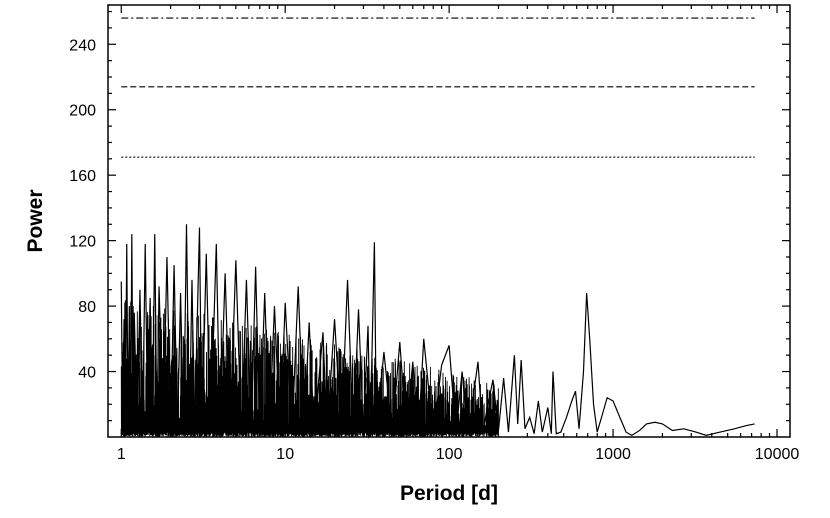 The width and height of the screenshot is (830, 518). I want to click on x-axis-title: Period [d], so click(449, 493).